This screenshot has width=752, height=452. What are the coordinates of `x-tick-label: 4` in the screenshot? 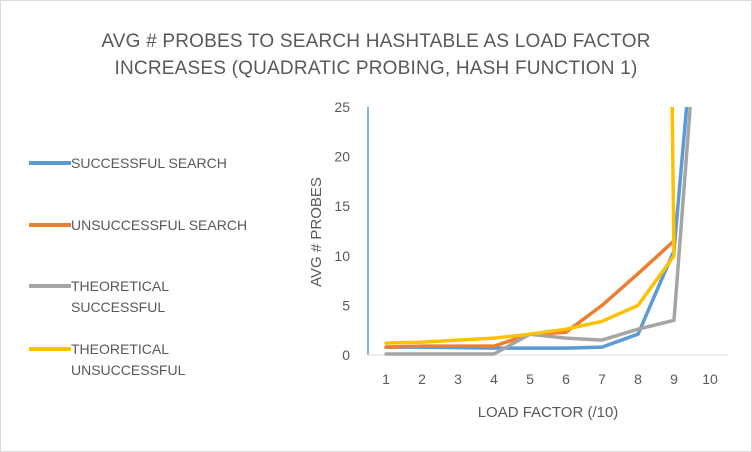 It's located at (494, 379).